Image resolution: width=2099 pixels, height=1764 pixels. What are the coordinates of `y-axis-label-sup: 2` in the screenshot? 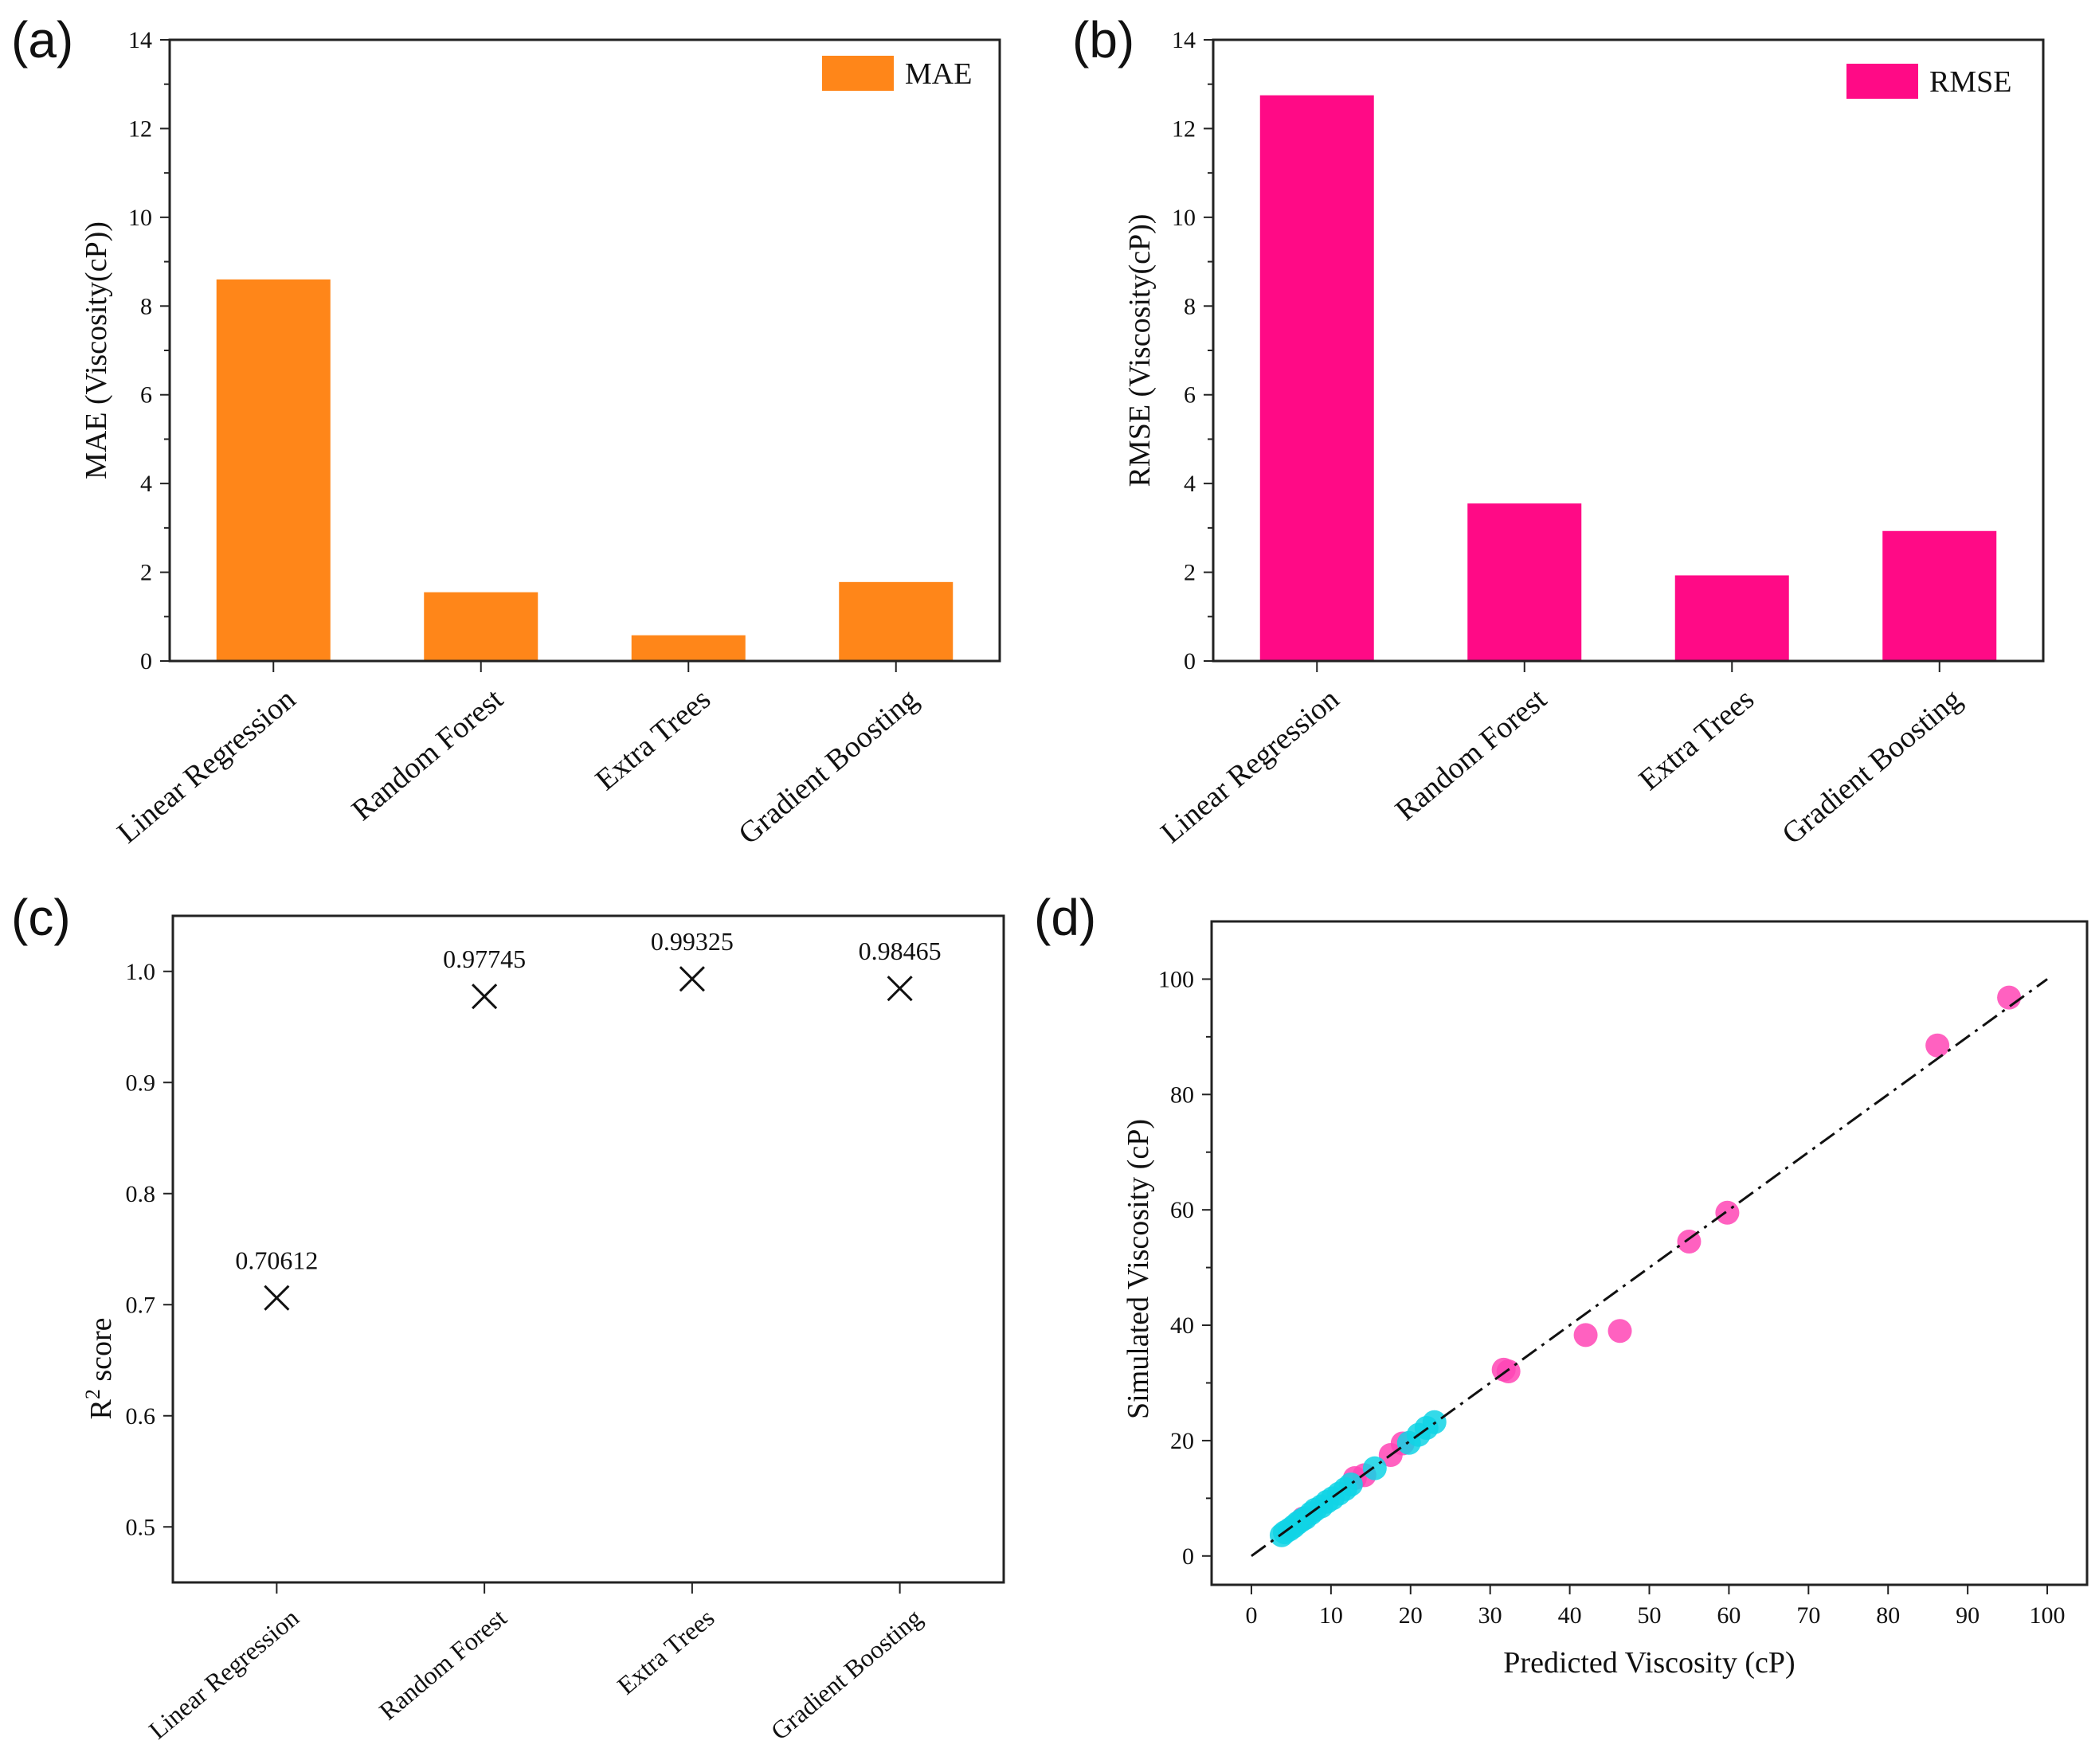 It's located at (92, 1394).